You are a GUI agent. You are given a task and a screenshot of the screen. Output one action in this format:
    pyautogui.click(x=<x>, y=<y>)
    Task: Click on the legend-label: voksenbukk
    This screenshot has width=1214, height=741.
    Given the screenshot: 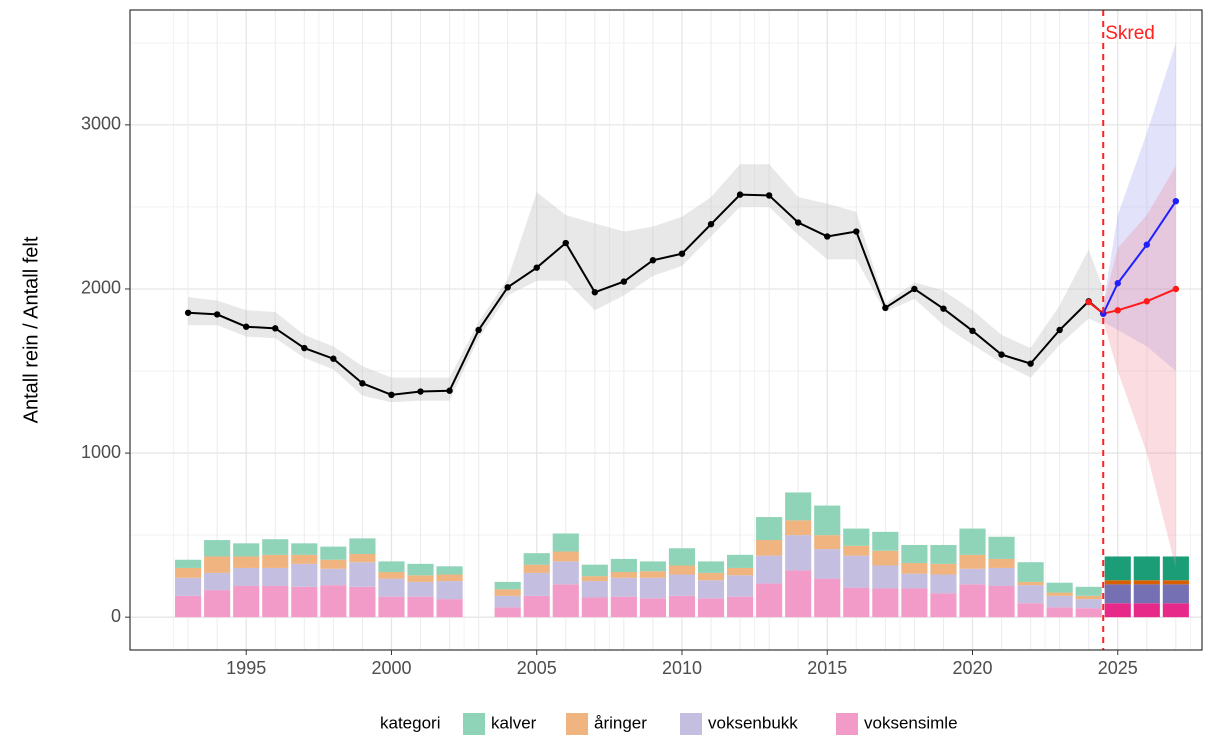 What is the action you would take?
    pyautogui.click(x=753, y=722)
    